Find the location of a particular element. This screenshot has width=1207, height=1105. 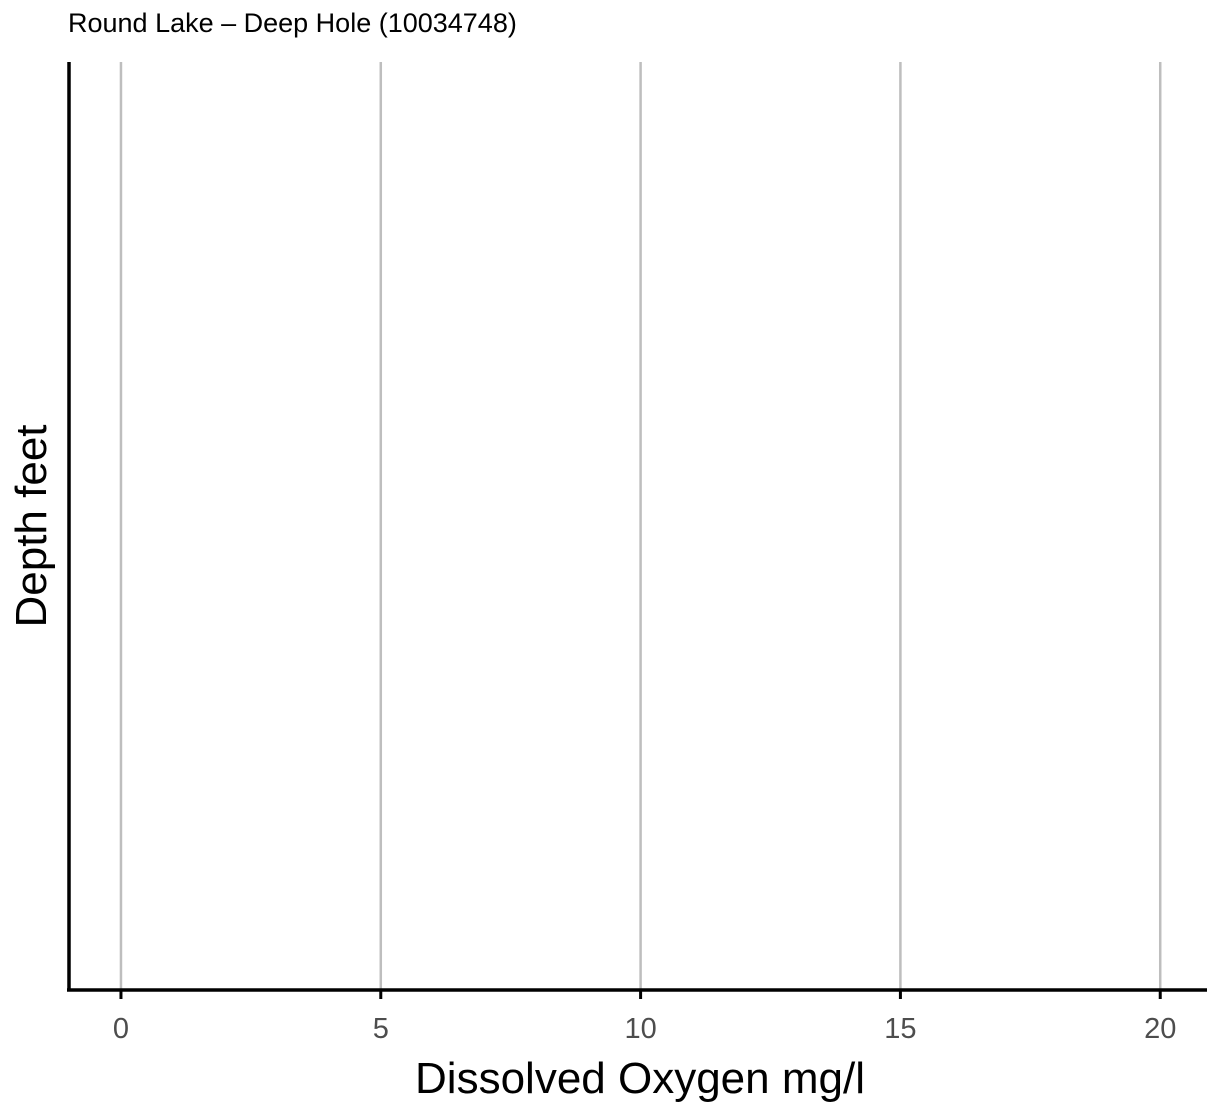

x-tick-label-20: 20 is located at coordinates (1160, 1029).